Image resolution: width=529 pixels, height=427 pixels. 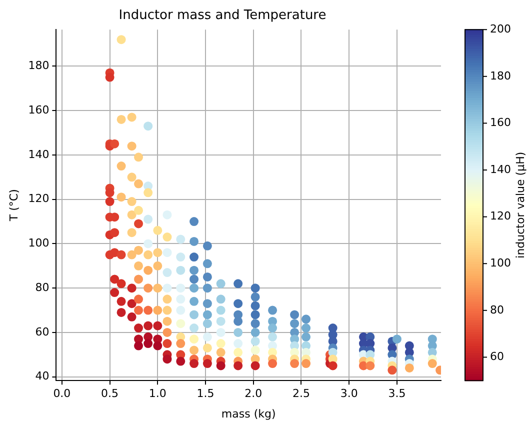 I want to click on x-tick-label: 2.0, so click(x=253, y=393).